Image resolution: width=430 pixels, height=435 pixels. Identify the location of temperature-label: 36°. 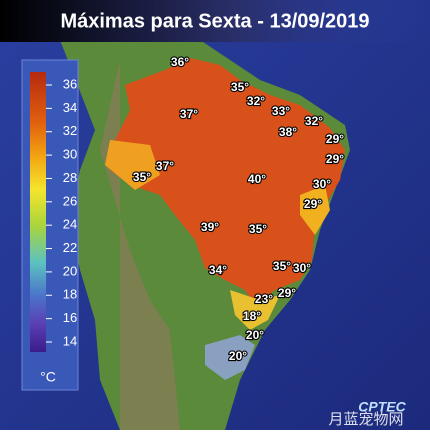
(180, 62).